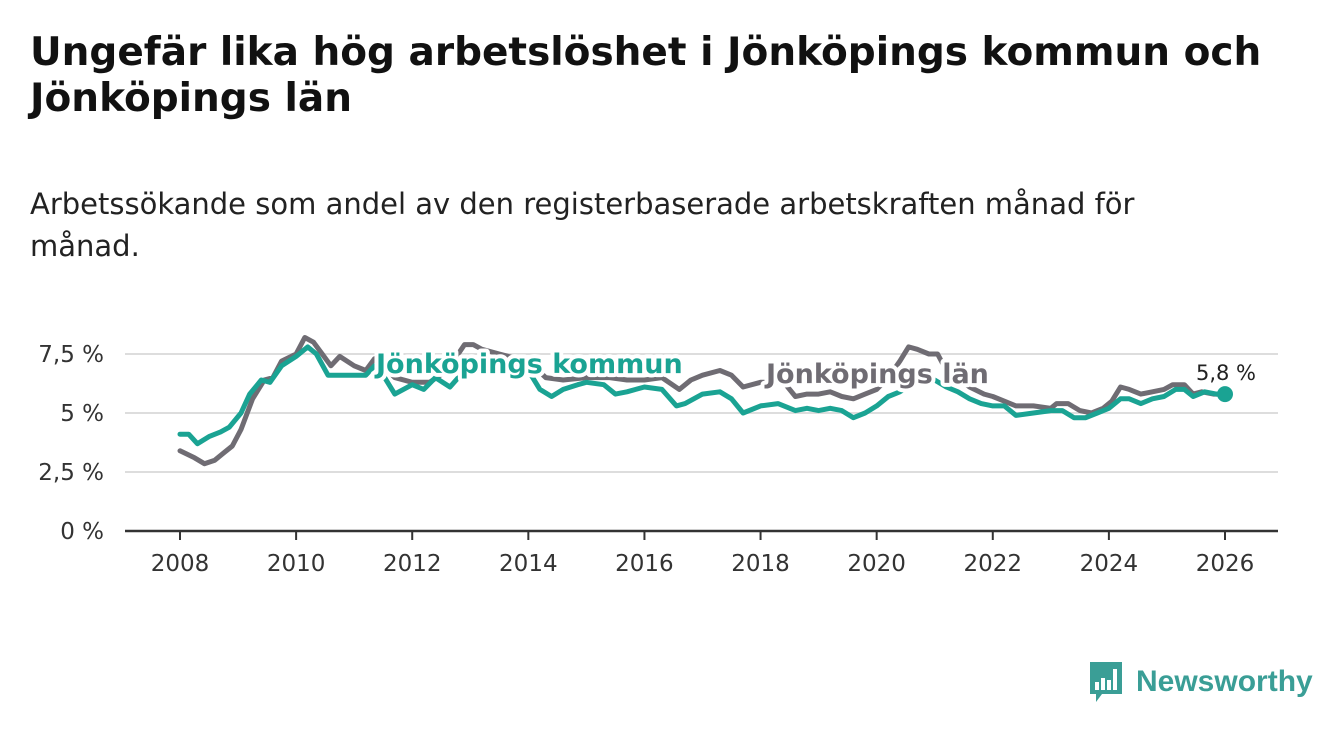 The height and width of the screenshot is (734, 1340). What do you see at coordinates (1224, 681) in the screenshot?
I see `brand-name: Newsworthy` at bounding box center [1224, 681].